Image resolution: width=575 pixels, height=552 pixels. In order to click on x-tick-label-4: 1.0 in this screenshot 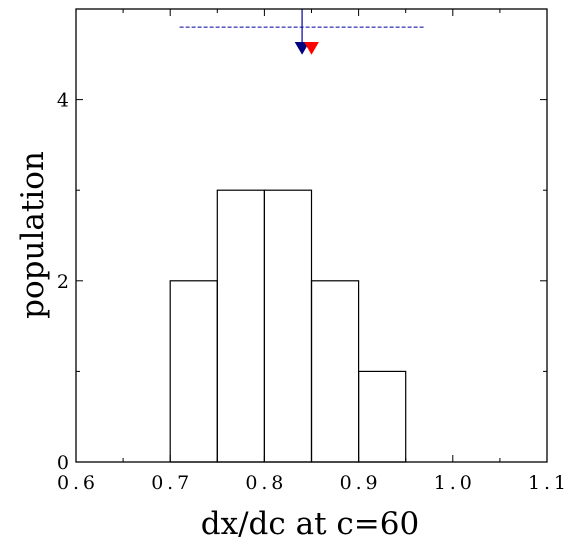, I will do `click(453, 483)`.